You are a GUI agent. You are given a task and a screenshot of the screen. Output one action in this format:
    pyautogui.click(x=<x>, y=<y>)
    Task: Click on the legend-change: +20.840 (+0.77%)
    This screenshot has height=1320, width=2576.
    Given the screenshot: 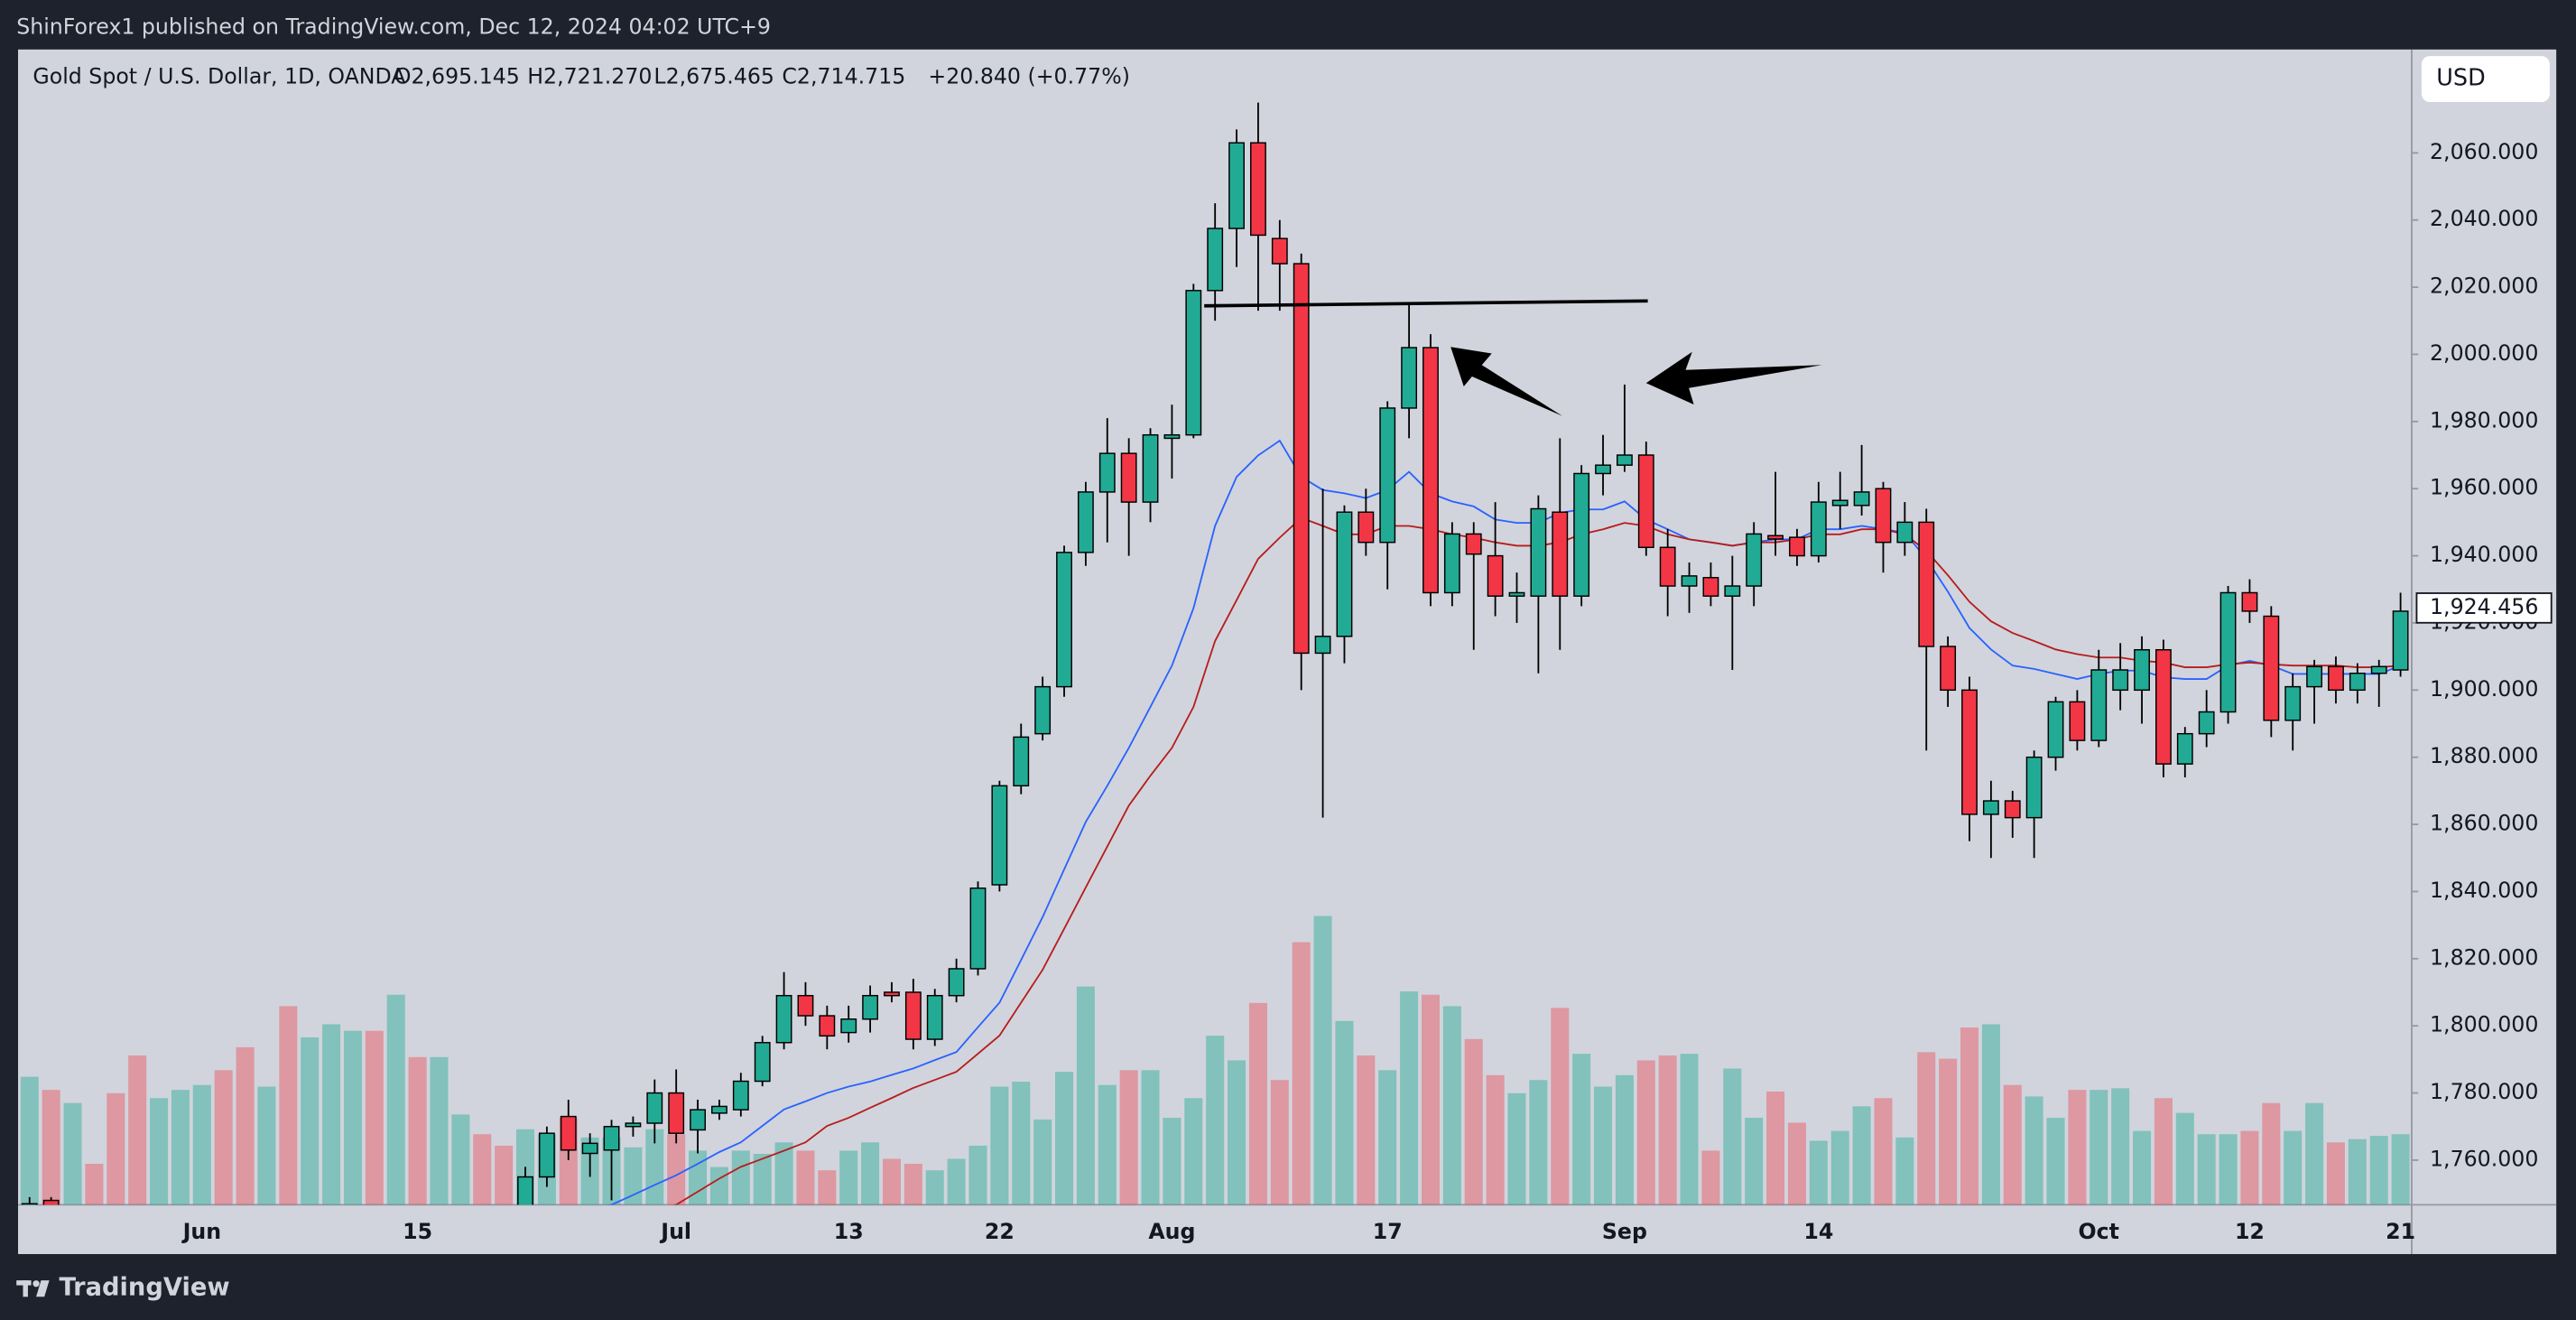 What is the action you would take?
    pyautogui.click(x=1029, y=75)
    